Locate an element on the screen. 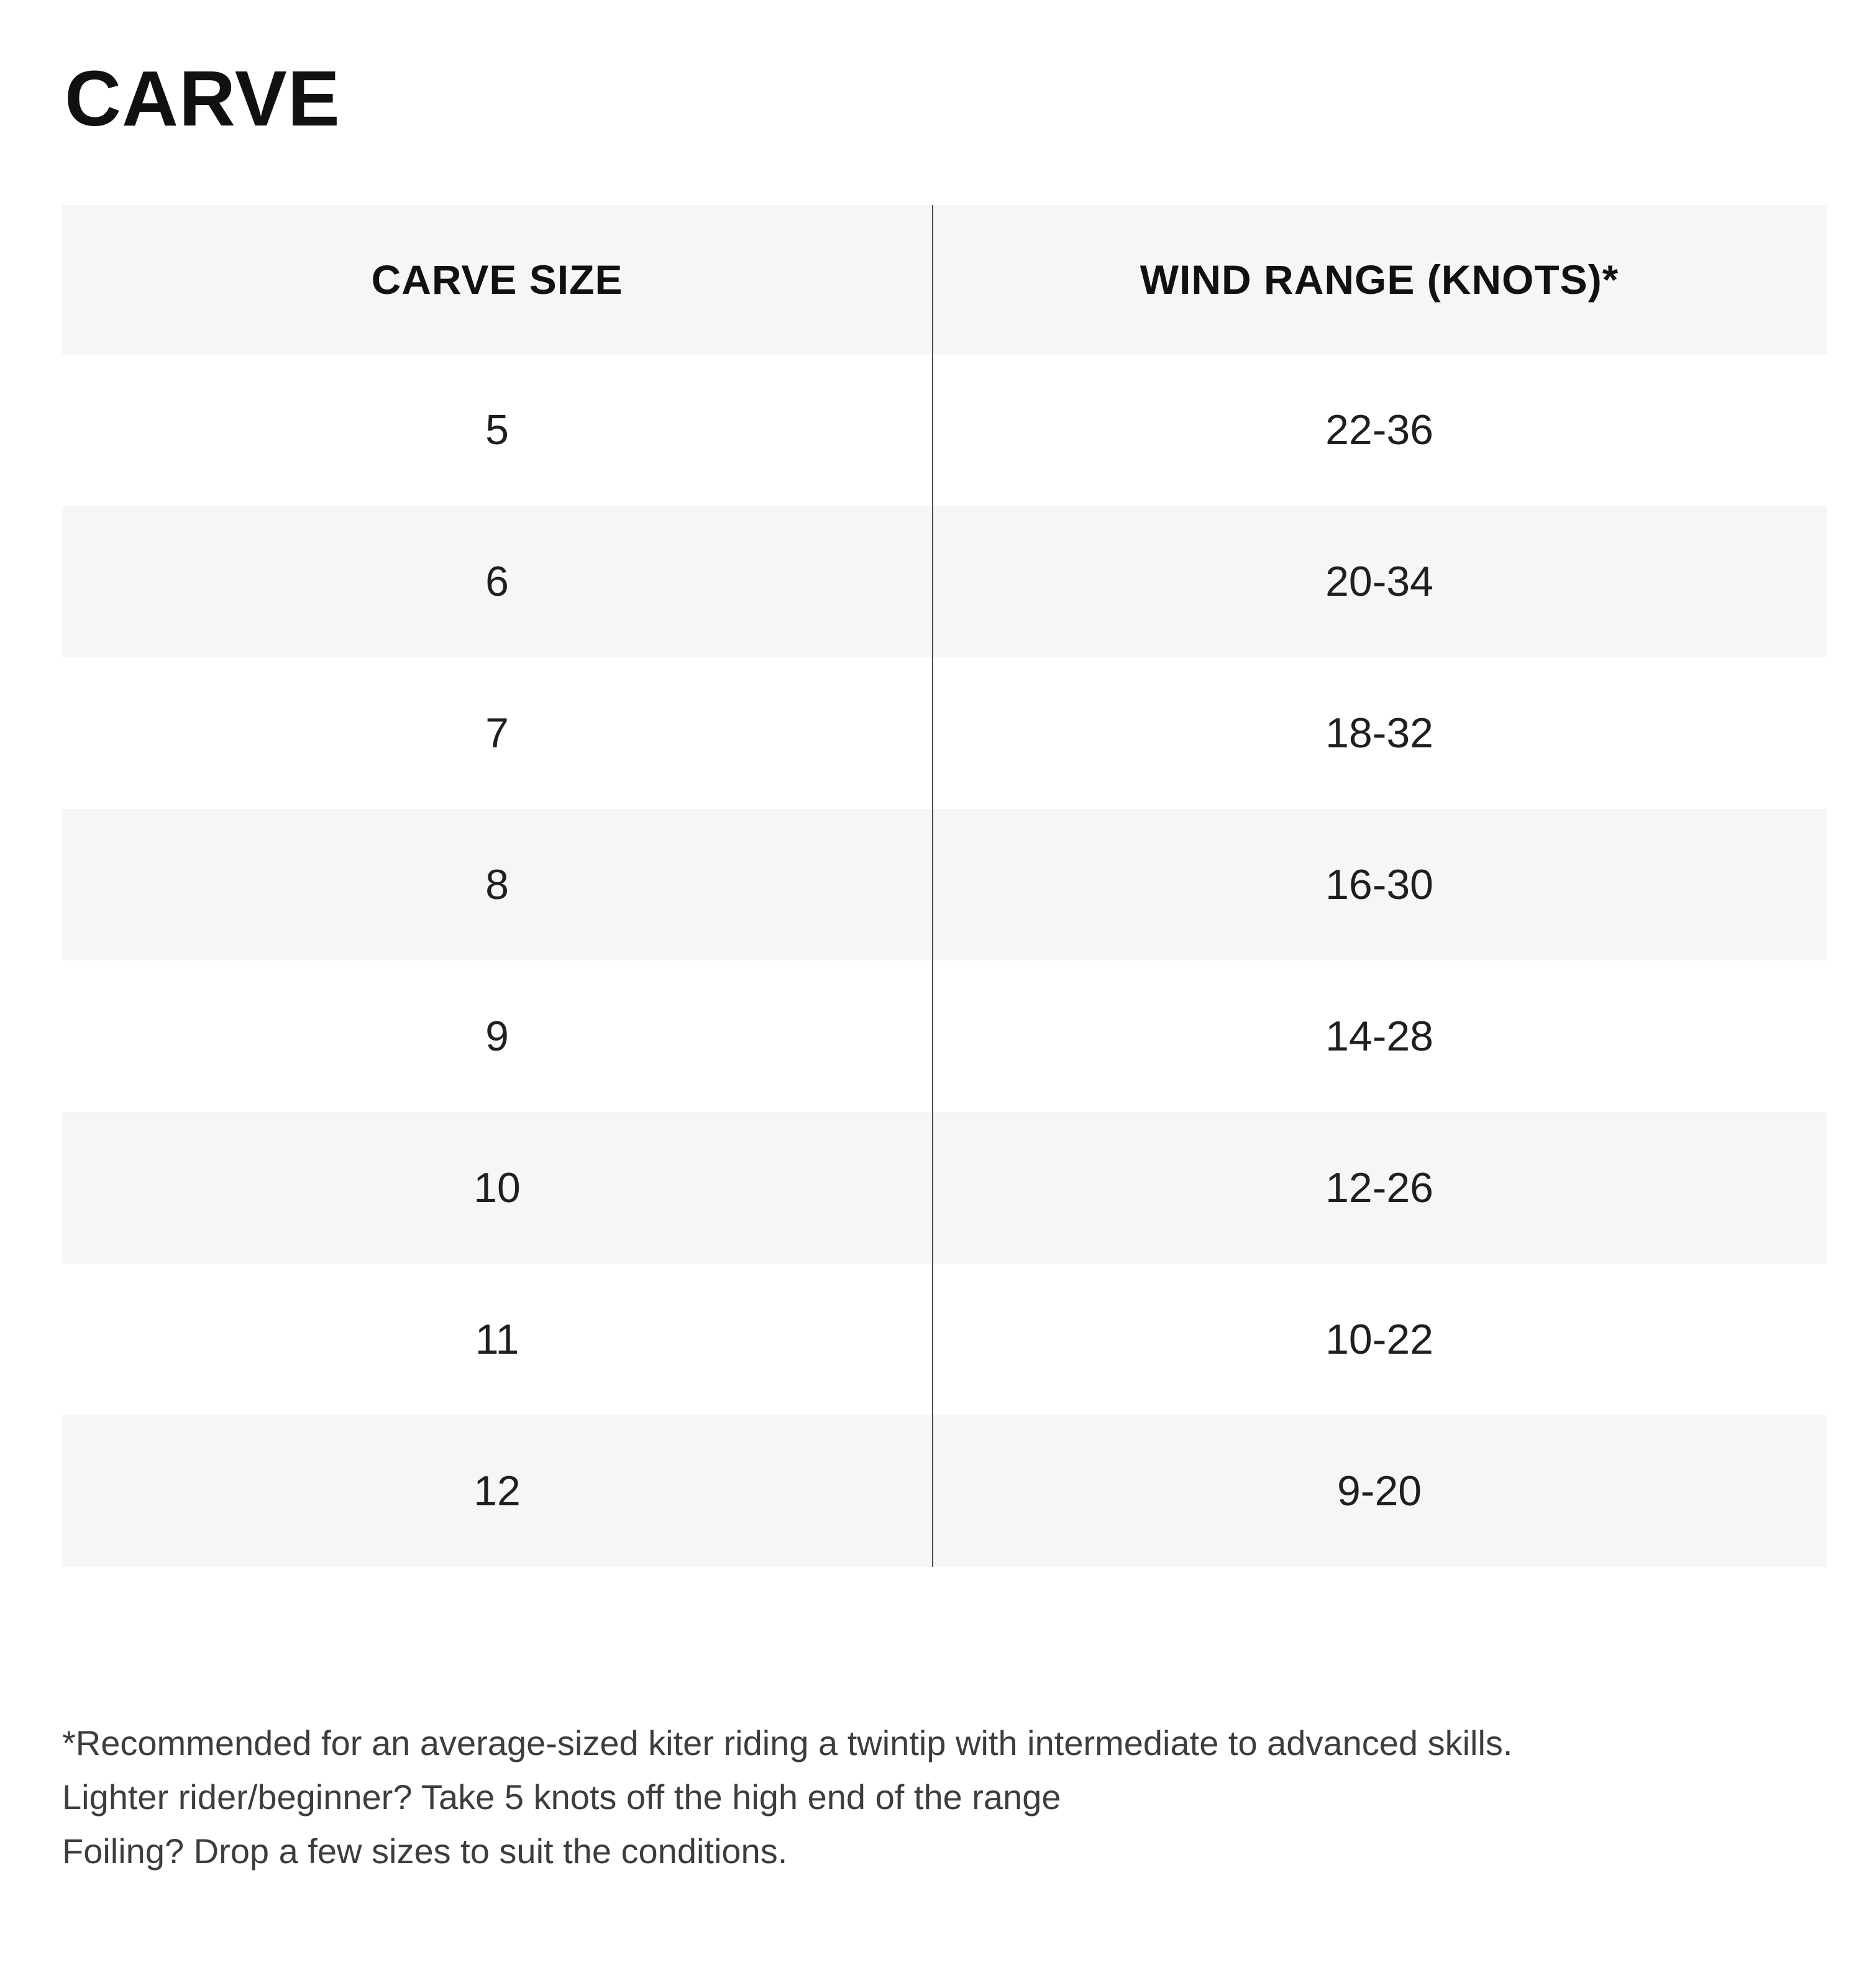 The width and height of the screenshot is (1864, 1988). wind-range-value: 12-26 is located at coordinates (1379, 1187).